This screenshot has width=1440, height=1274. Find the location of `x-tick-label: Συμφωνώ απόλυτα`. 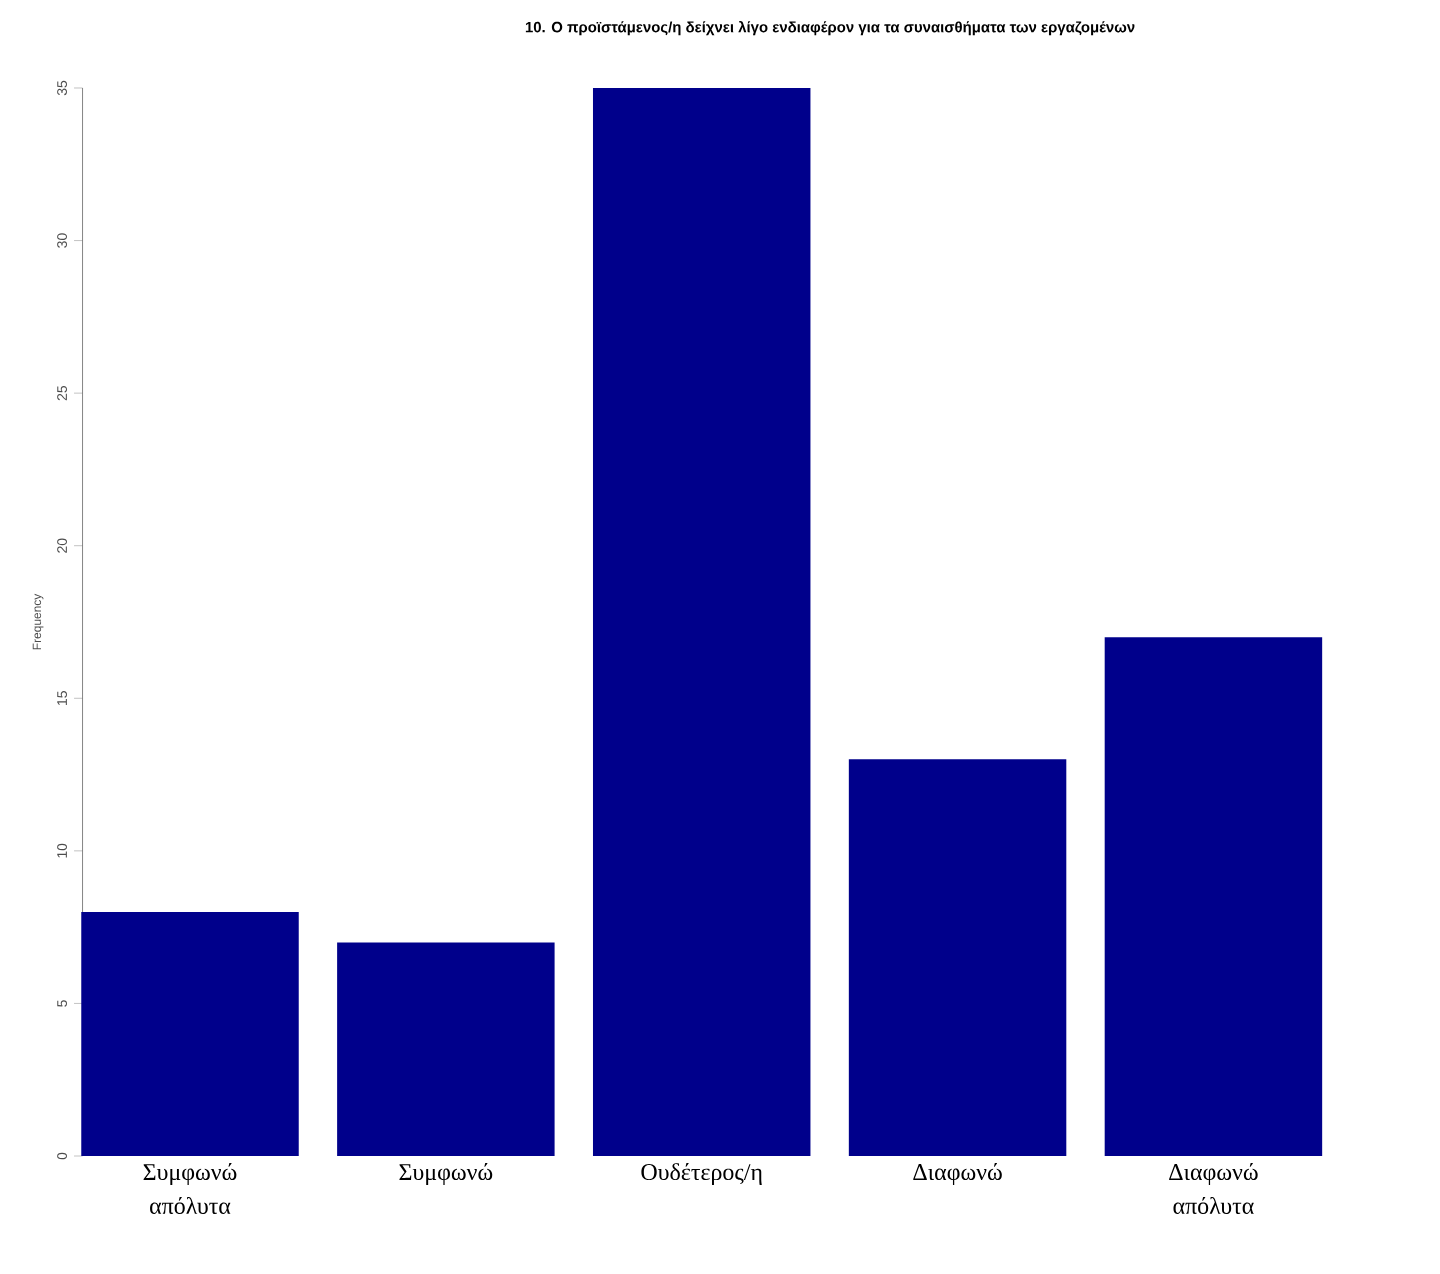

x-tick-label: Συμφωνώ απόλυτα is located at coordinates (190, 1189).